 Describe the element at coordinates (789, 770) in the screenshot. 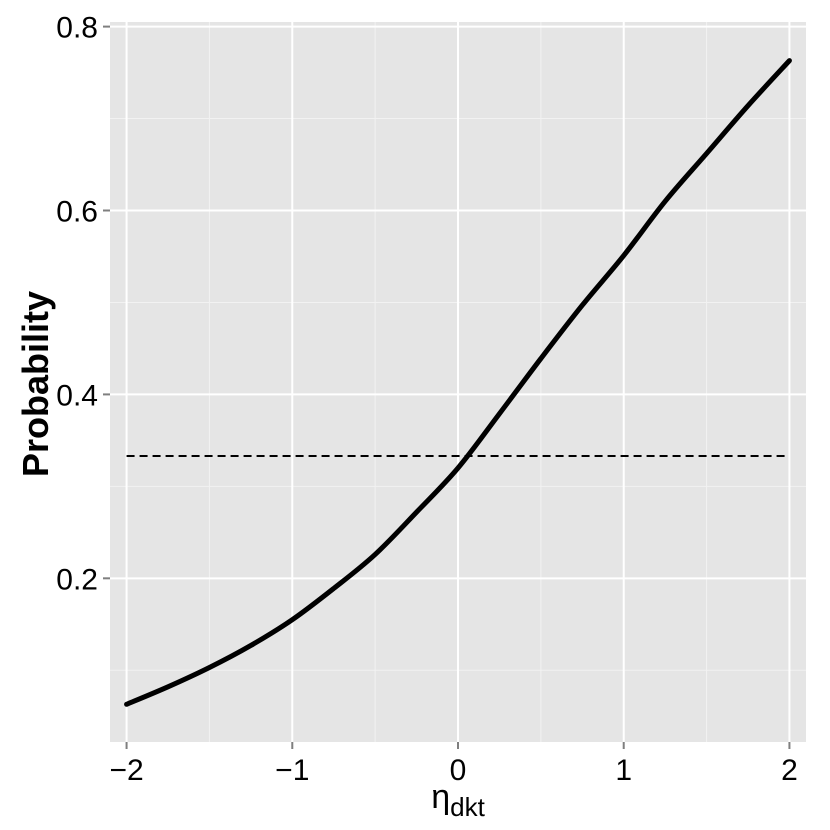

I see `x-tick-label: 2` at that location.